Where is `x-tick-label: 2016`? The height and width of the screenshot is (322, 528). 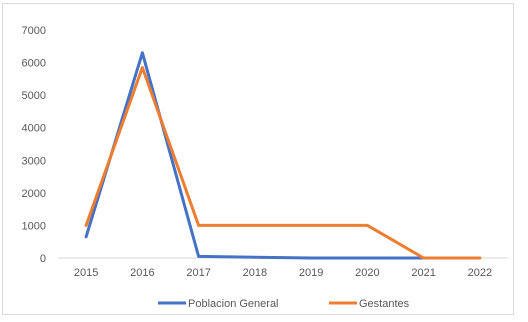
x-tick-label: 2016 is located at coordinates (142, 273).